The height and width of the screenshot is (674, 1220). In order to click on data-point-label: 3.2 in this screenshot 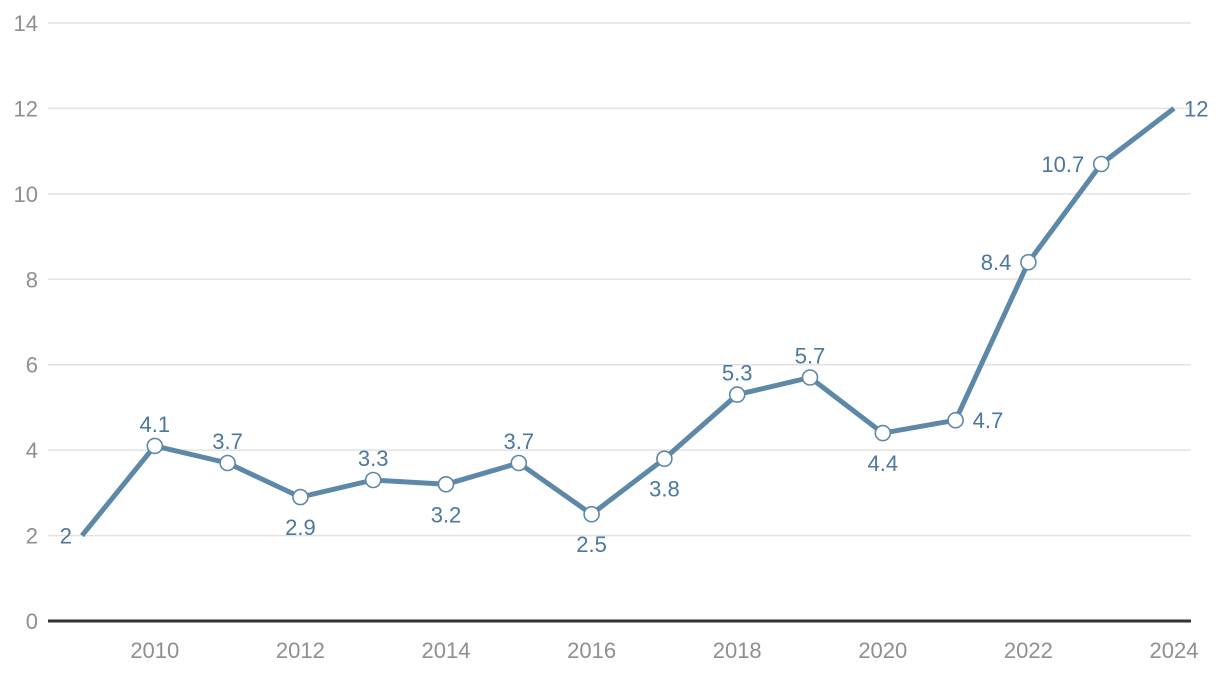, I will do `click(446, 514)`.